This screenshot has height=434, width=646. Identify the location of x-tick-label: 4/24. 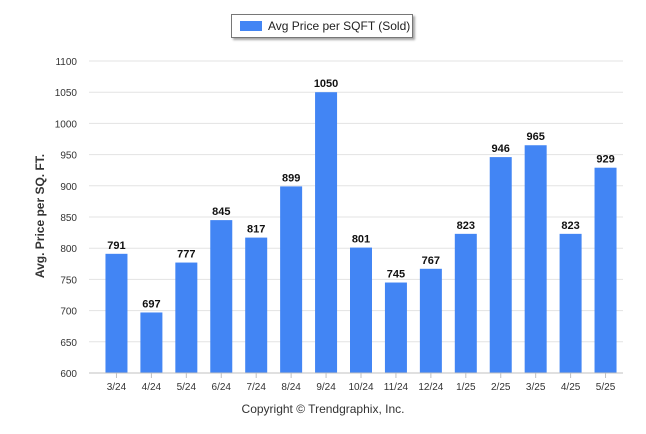
(152, 387).